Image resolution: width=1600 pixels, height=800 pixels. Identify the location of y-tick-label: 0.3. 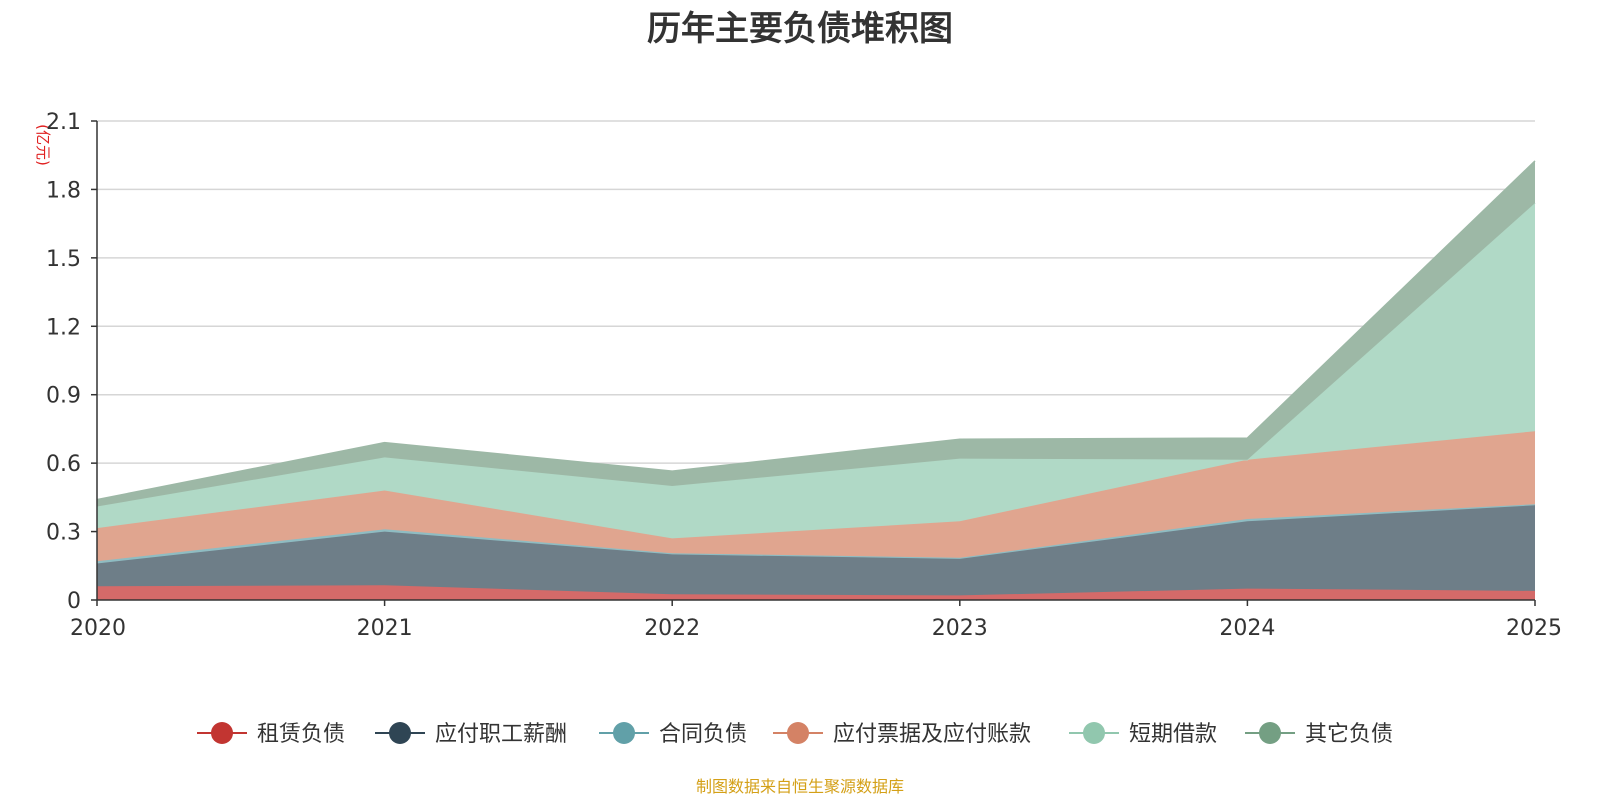
(63, 533).